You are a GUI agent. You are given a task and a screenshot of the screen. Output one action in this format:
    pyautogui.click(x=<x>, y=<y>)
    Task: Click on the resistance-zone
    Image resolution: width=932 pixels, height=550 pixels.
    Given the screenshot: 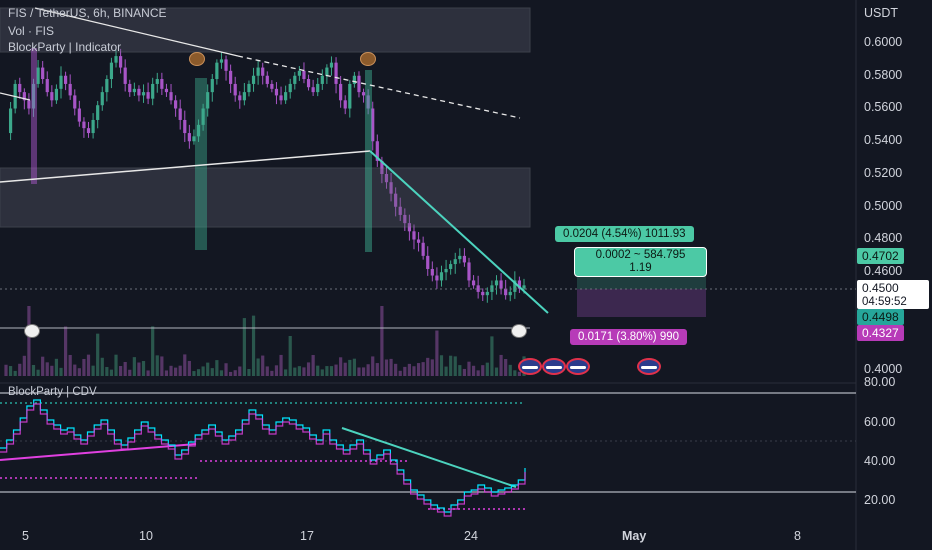 What is the action you would take?
    pyautogui.click(x=265, y=30)
    